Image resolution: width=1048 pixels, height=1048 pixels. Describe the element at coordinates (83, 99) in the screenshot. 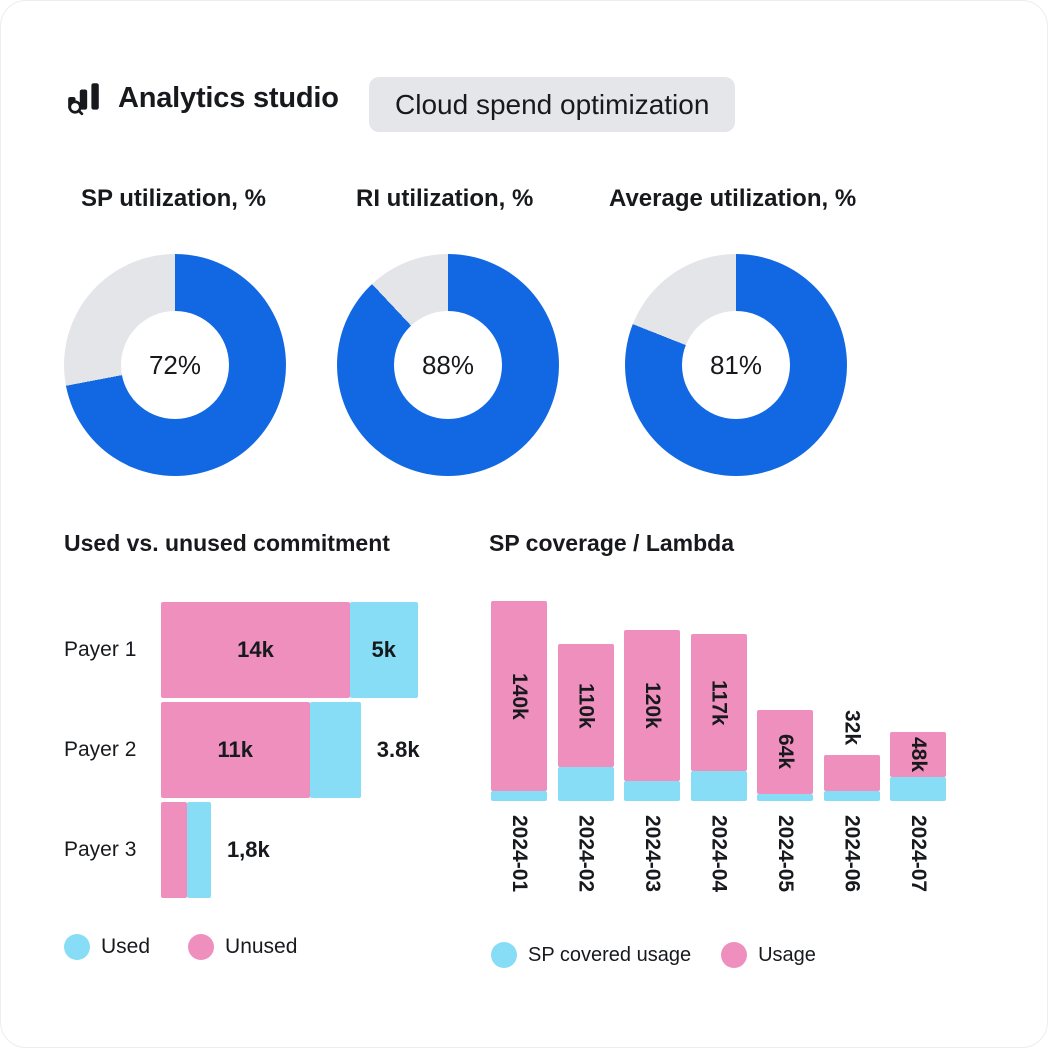

I see `analytics-bars-magnifier-icon` at that location.